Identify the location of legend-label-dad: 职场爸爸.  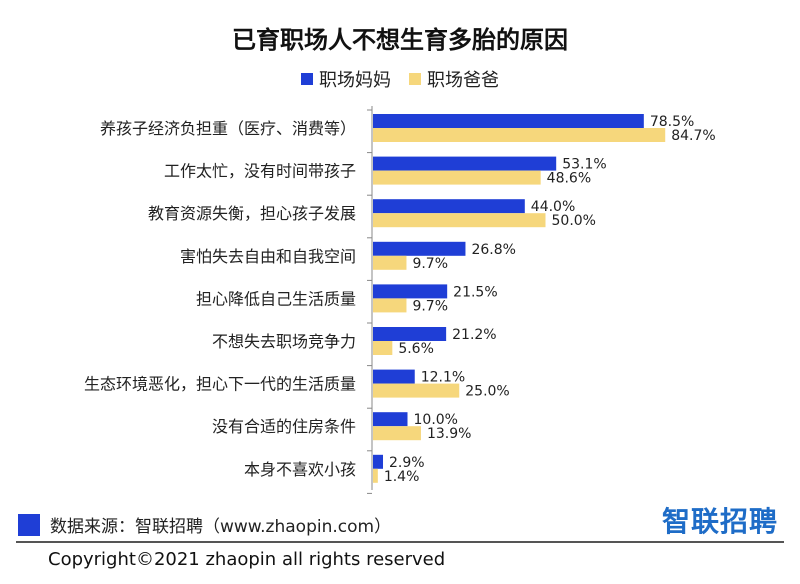
(463, 80).